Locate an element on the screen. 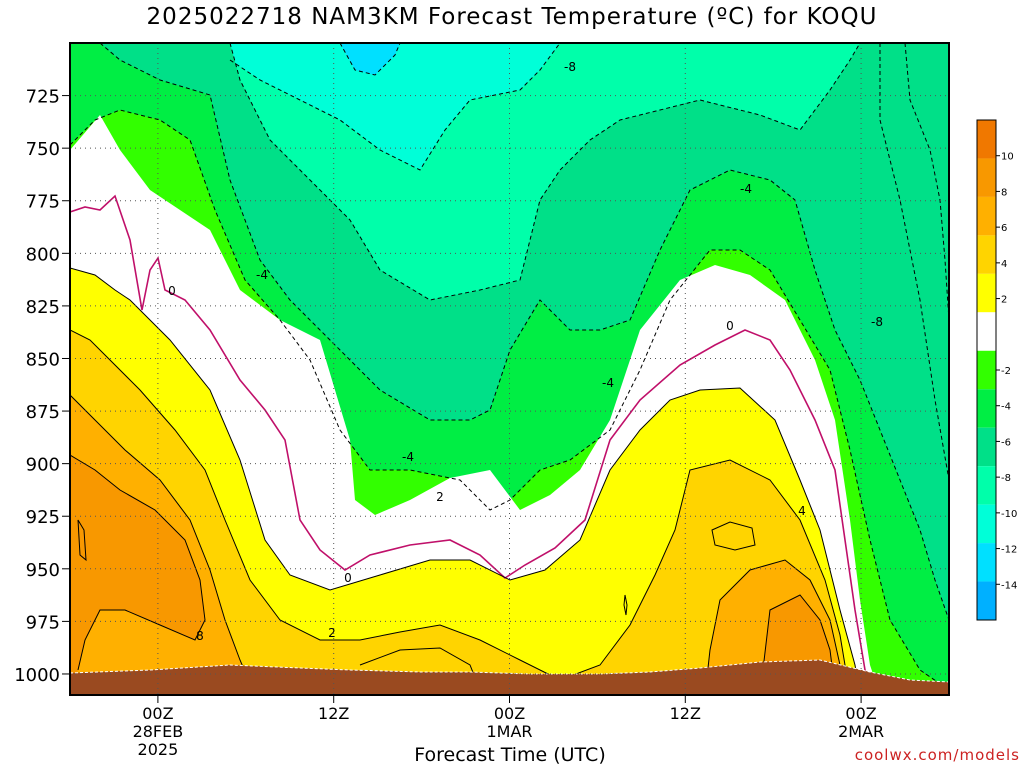 The width and height of the screenshot is (1024, 768). credit-text: coolwx.com/models is located at coordinates (937, 755).